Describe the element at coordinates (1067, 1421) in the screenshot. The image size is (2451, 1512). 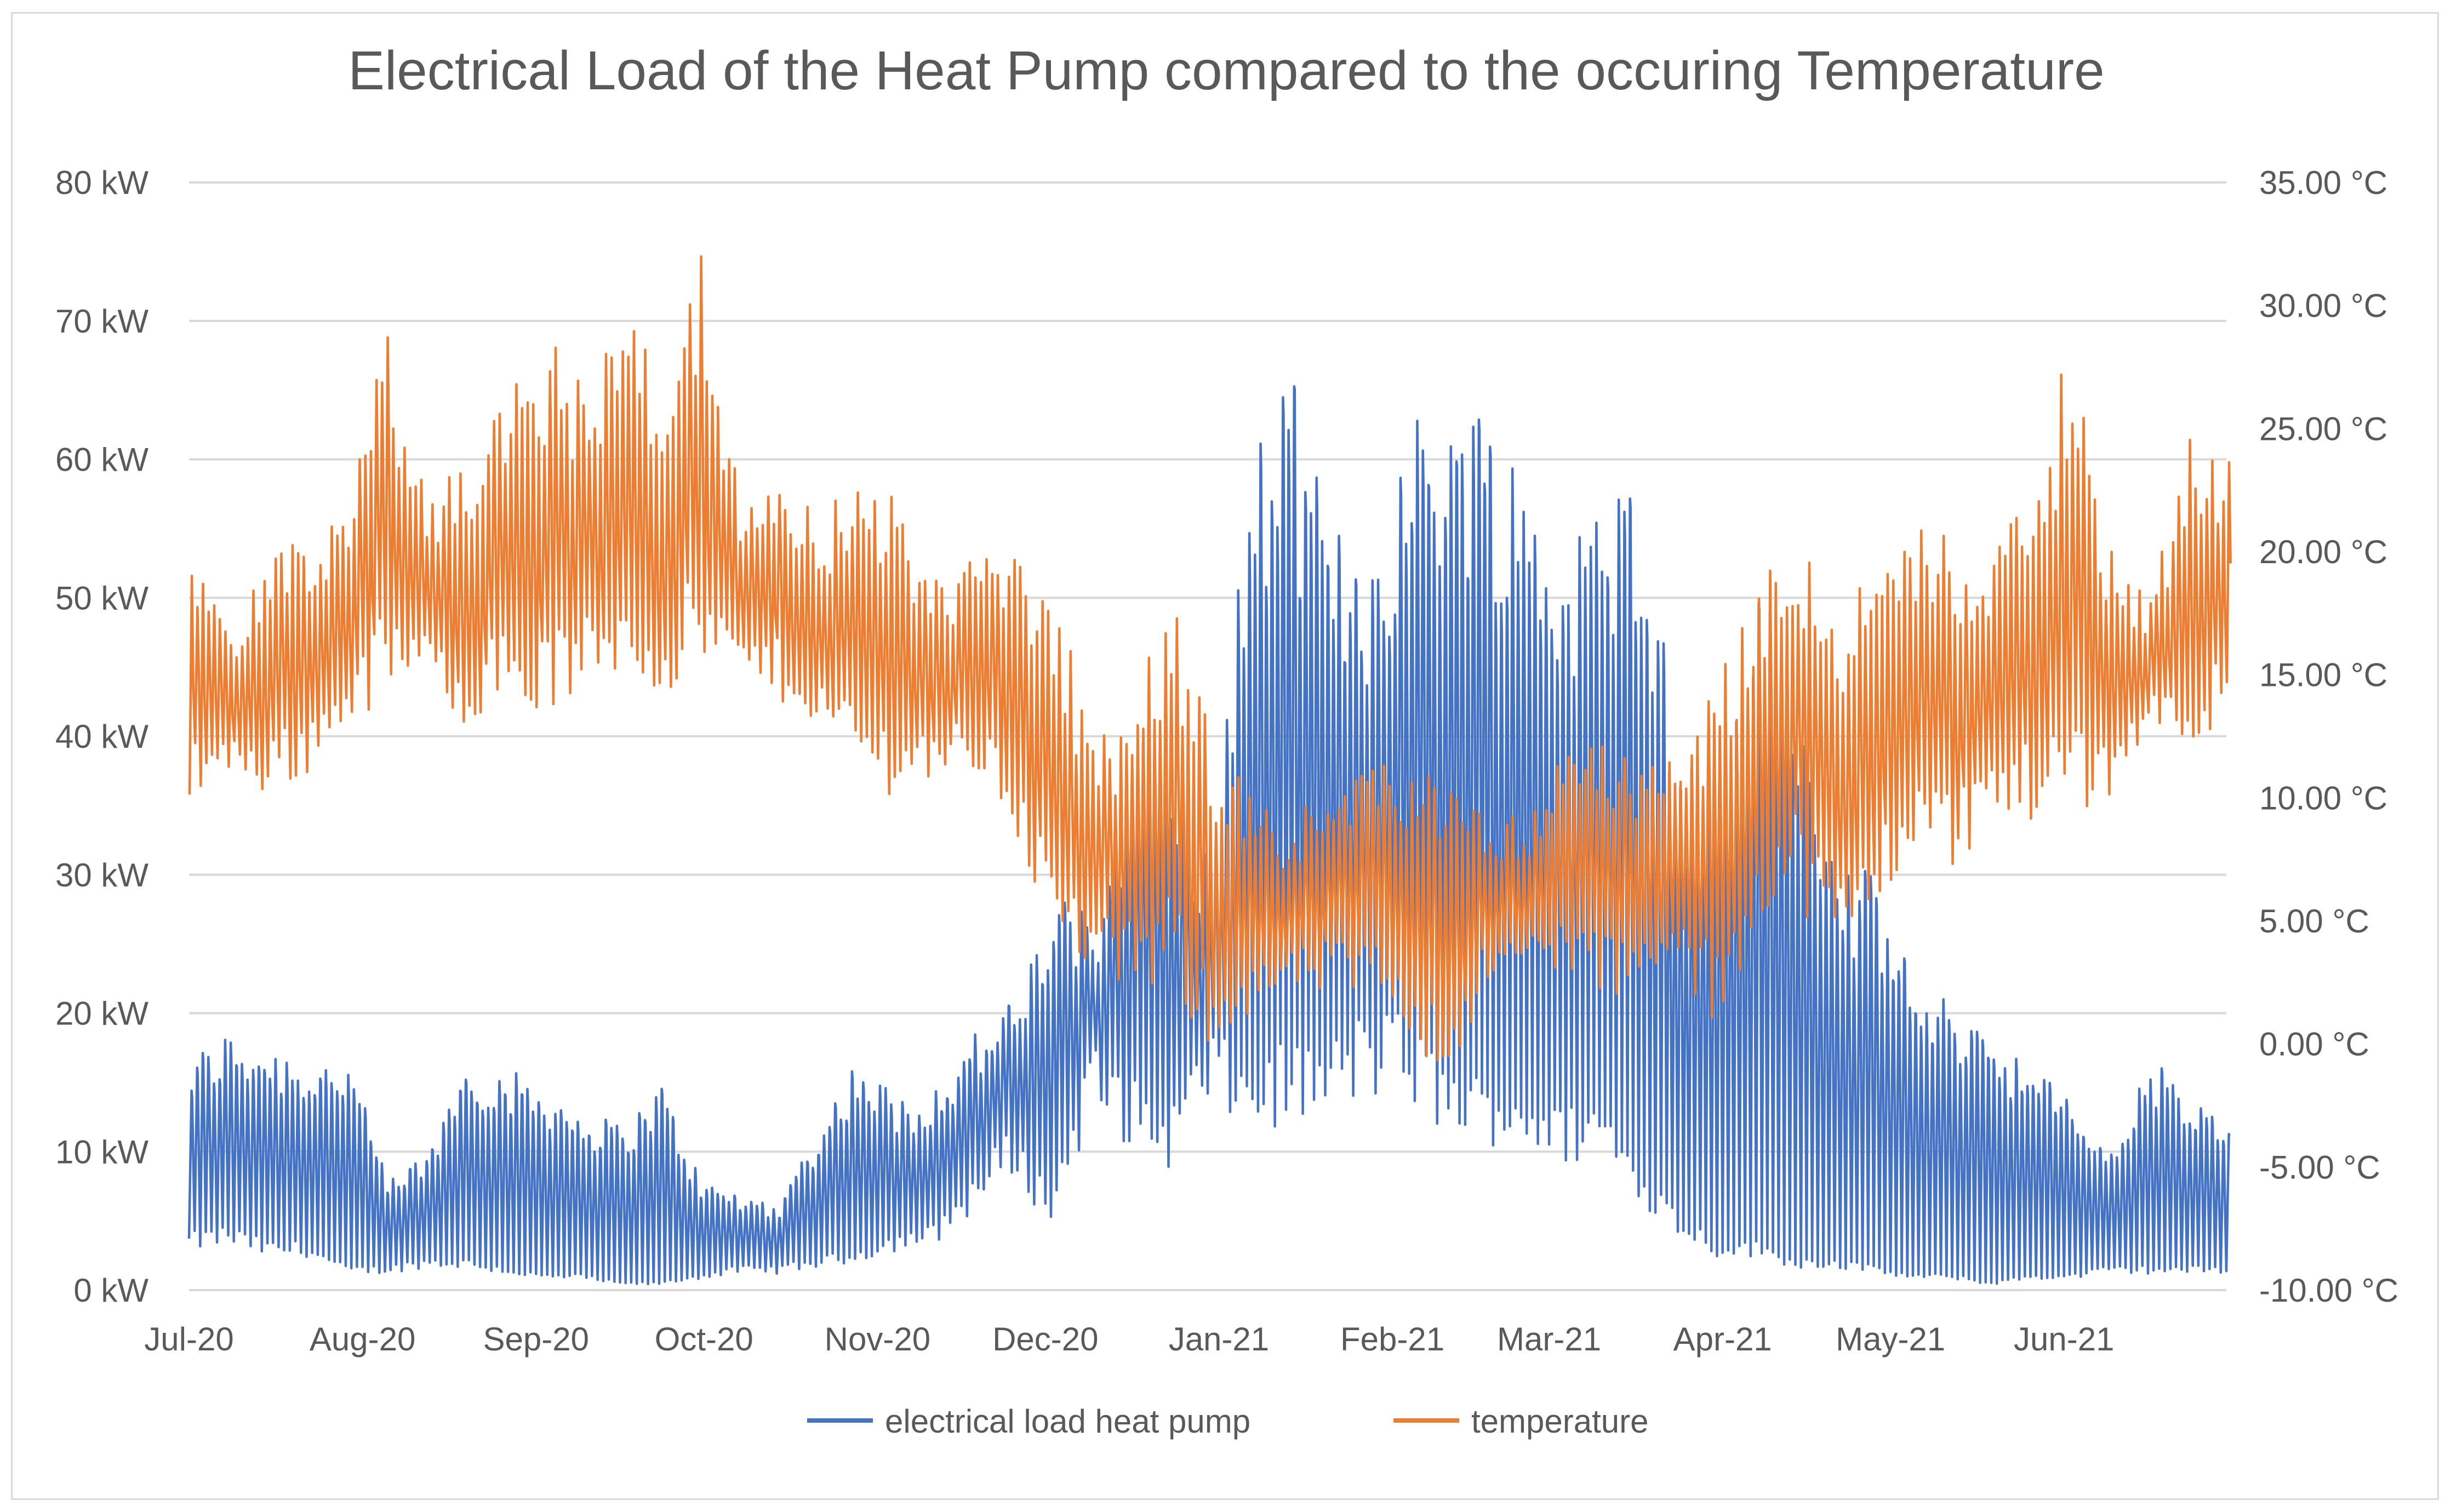
I see `legend-label-electrical-load: electrical load heat pump` at that location.